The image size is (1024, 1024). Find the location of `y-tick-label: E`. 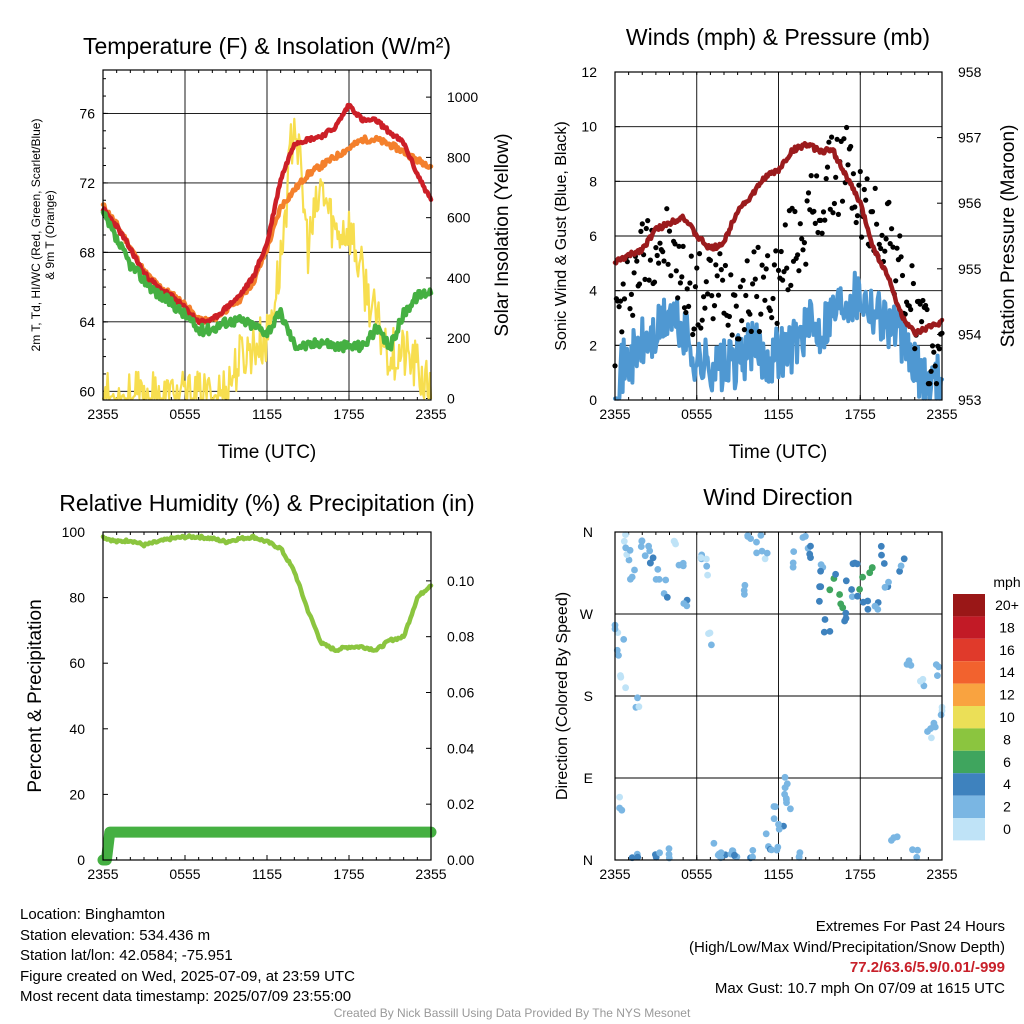

y-tick-label: E is located at coordinates (588, 778).